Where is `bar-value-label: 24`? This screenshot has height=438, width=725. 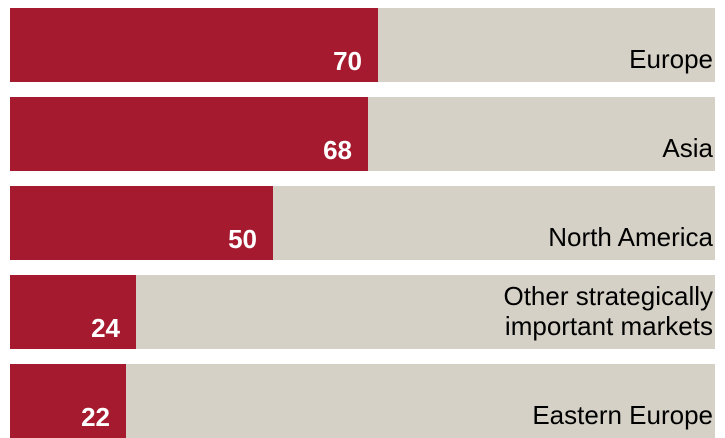 bar-value-label: 24 is located at coordinates (105, 328).